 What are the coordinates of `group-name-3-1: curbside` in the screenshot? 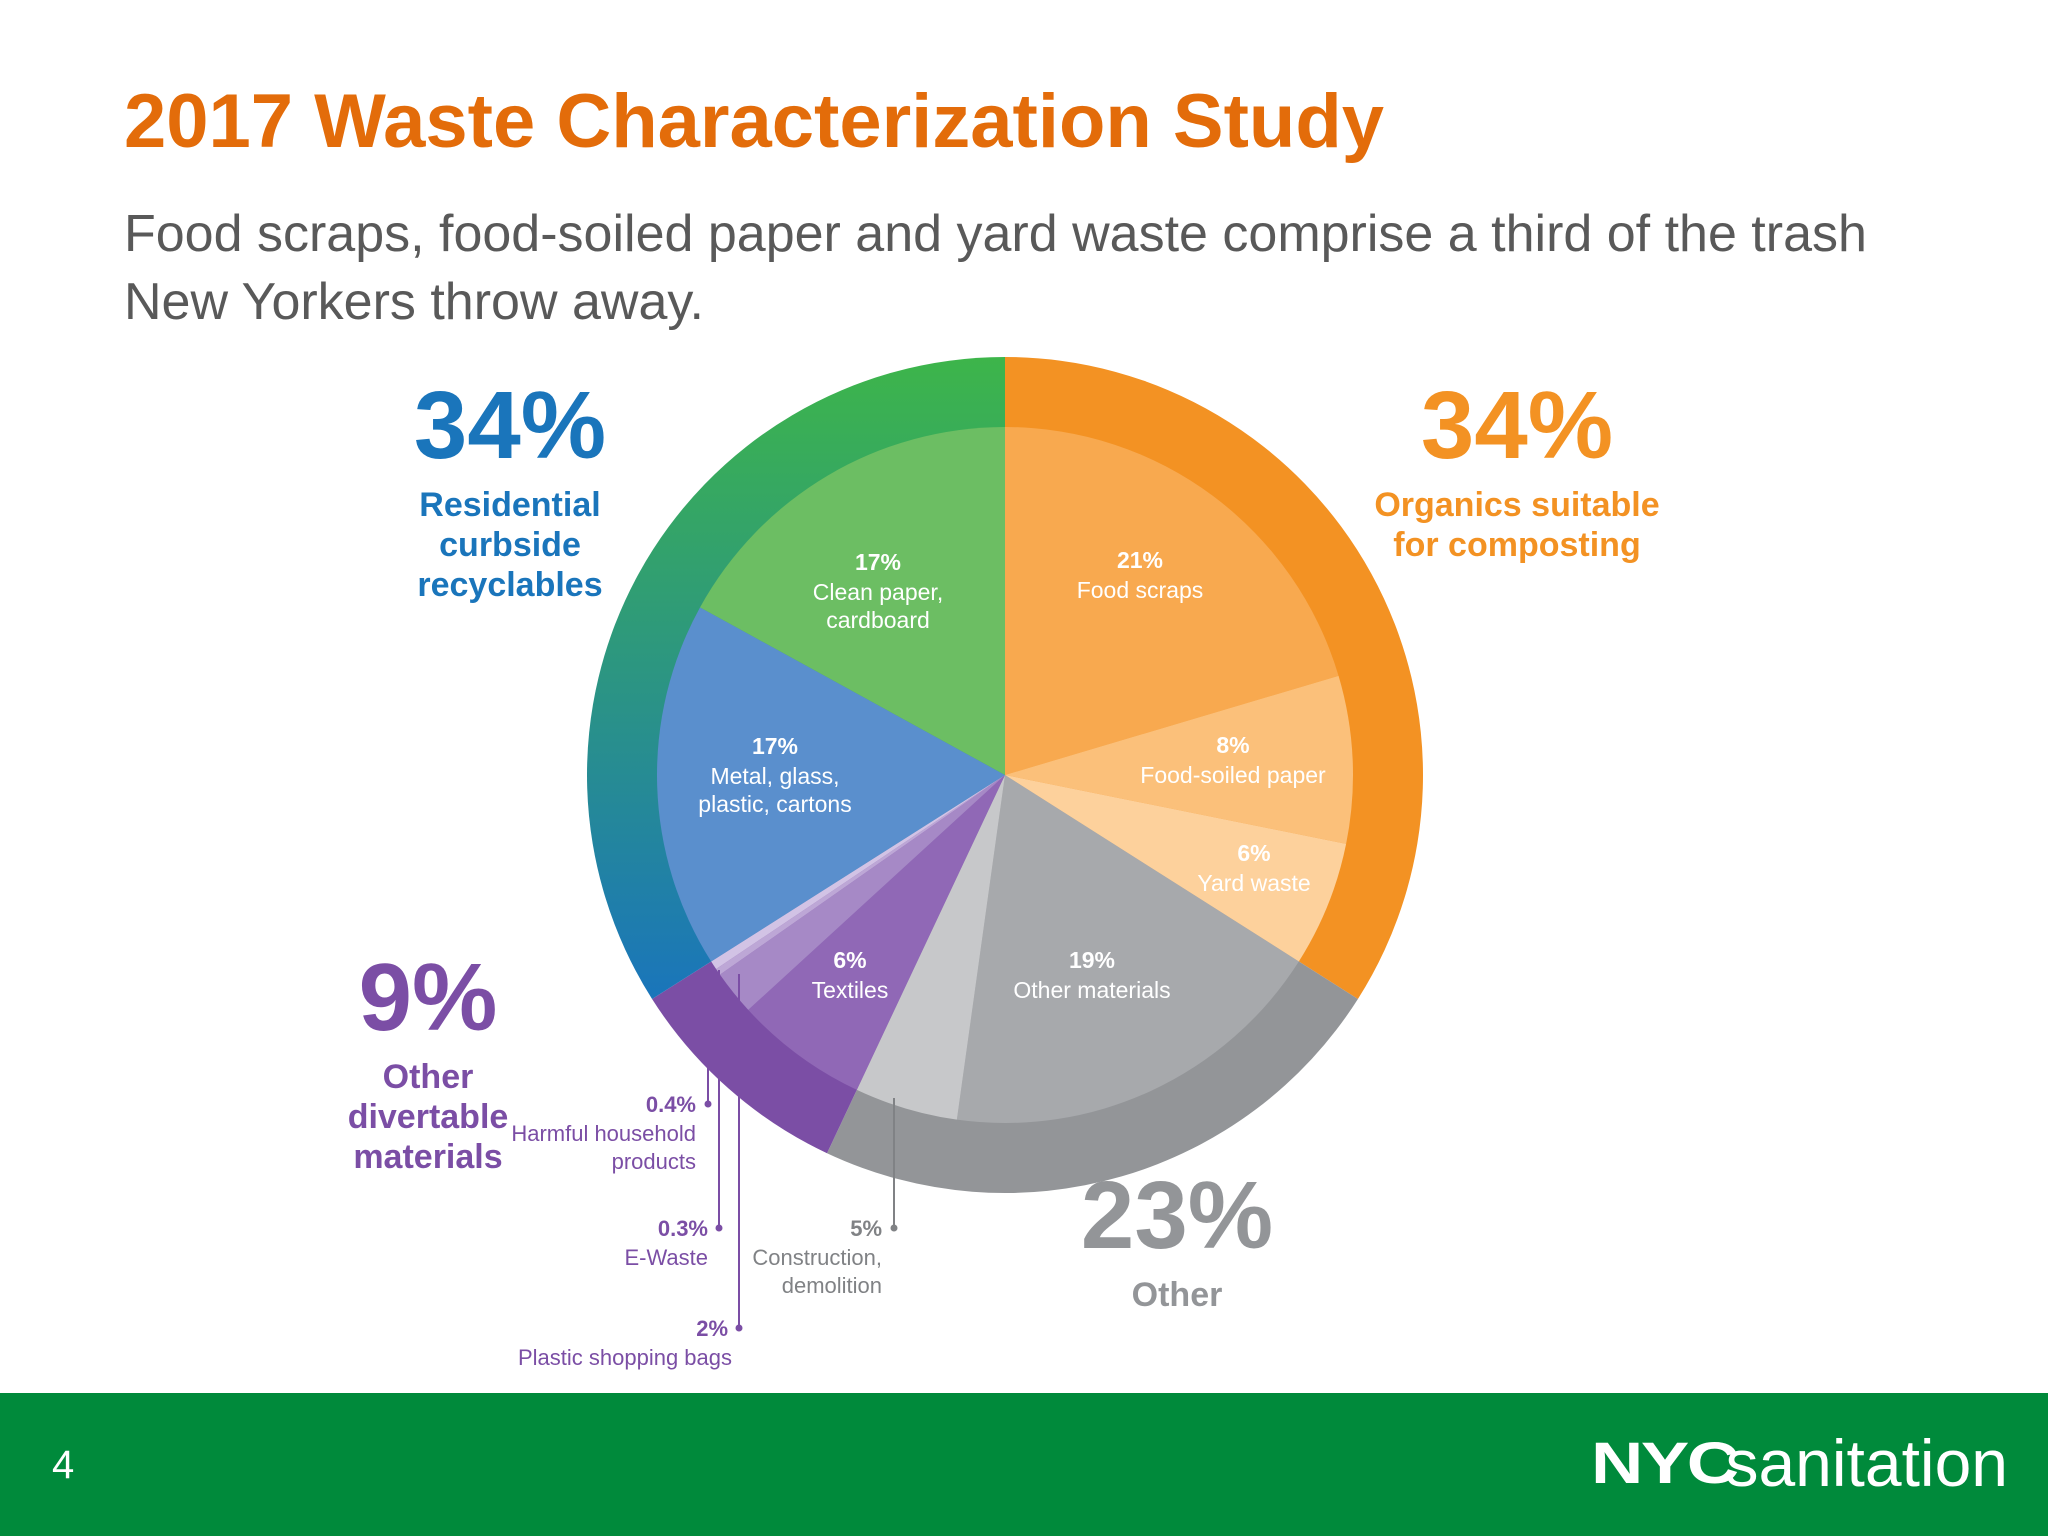 It's located at (510, 545).